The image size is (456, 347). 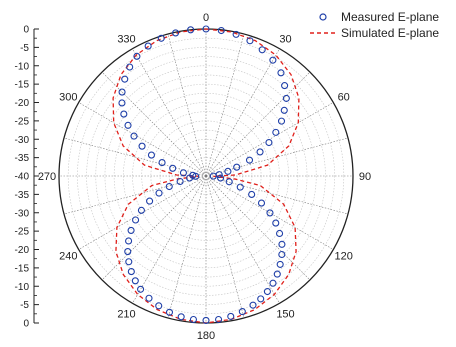 What do you see at coordinates (323, 17) in the screenshot?
I see `legend-measured-marker` at bounding box center [323, 17].